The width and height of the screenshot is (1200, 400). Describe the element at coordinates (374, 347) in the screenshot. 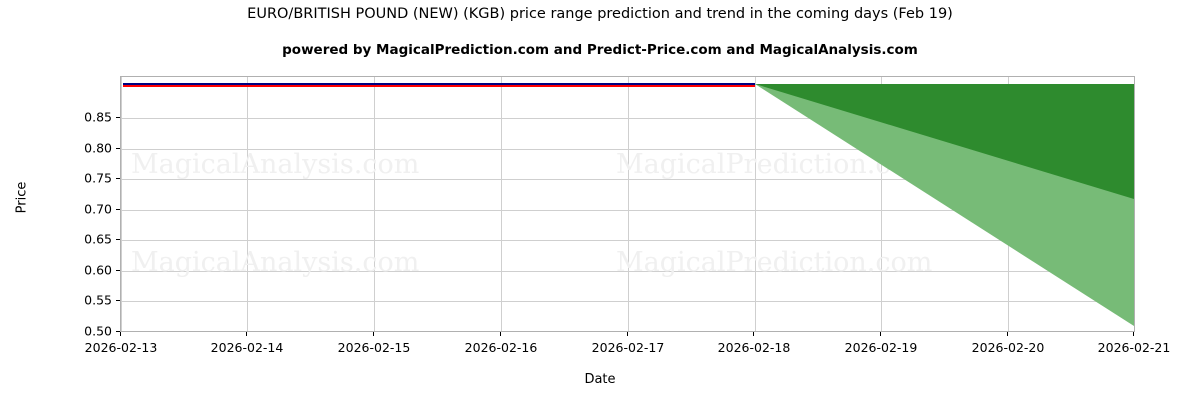

I see `x-tick-label: 2026-02-15` at that location.